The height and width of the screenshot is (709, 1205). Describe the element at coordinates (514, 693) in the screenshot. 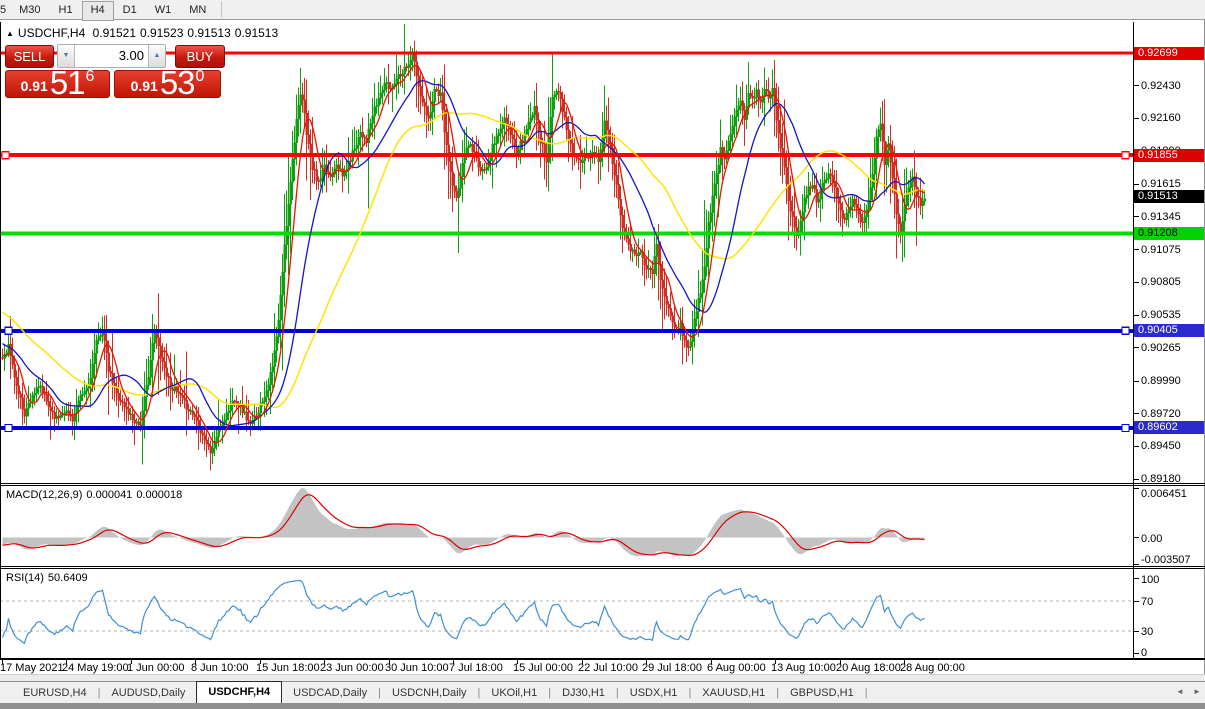

I see `chart-tab-ukoil-h1: UKOil,H1` at that location.